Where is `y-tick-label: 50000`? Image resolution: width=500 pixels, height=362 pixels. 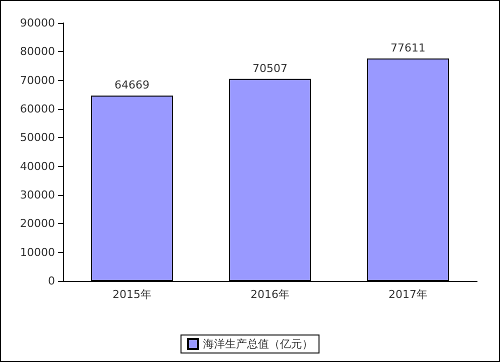 y-tick-label: 50000 is located at coordinates (37, 137).